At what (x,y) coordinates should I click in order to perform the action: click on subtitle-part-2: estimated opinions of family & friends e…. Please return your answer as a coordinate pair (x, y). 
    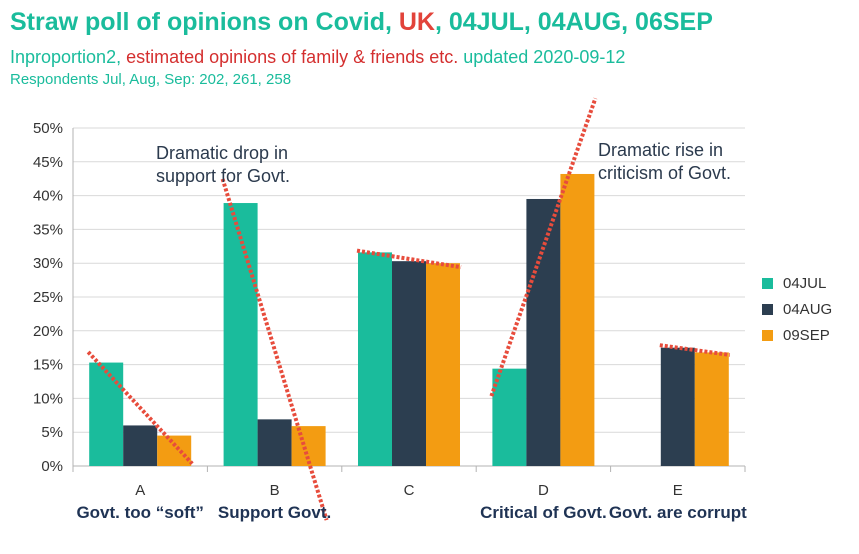
    Looking at the image, I should click on (292, 57).